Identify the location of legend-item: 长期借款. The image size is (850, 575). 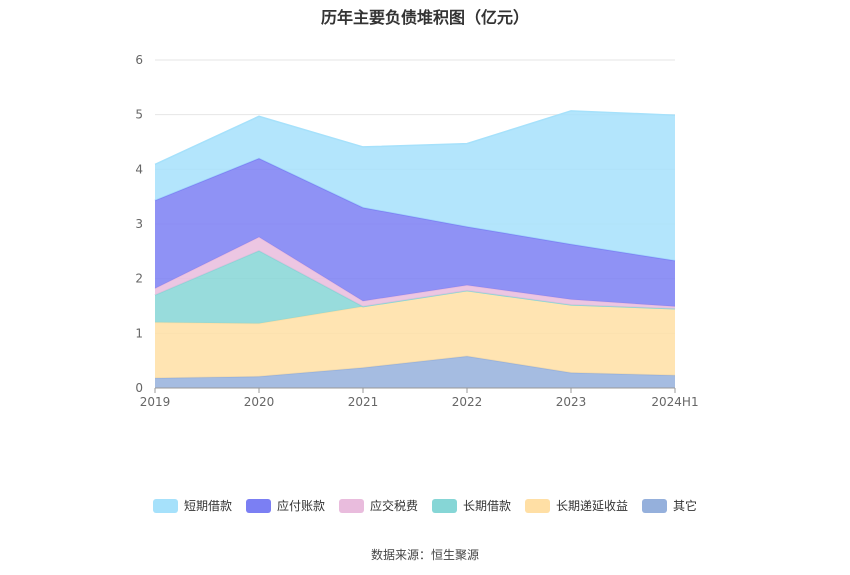
(471, 505).